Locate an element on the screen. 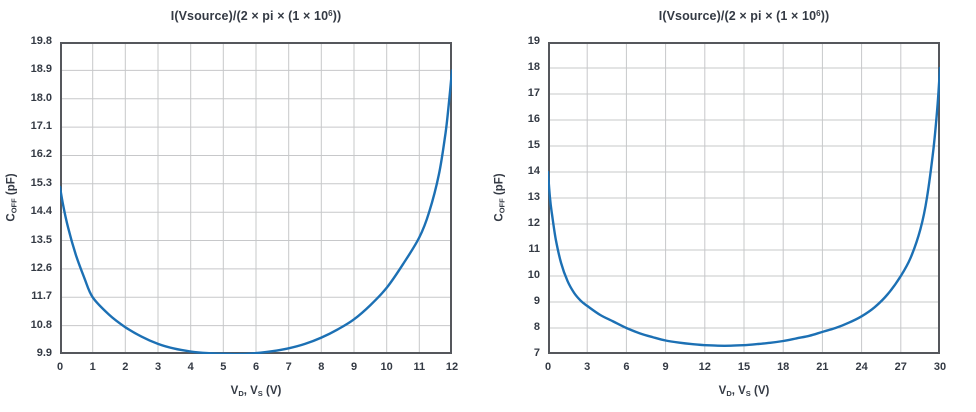 The width and height of the screenshot is (976, 412). y-tick-label: 14 is located at coordinates (533, 171).